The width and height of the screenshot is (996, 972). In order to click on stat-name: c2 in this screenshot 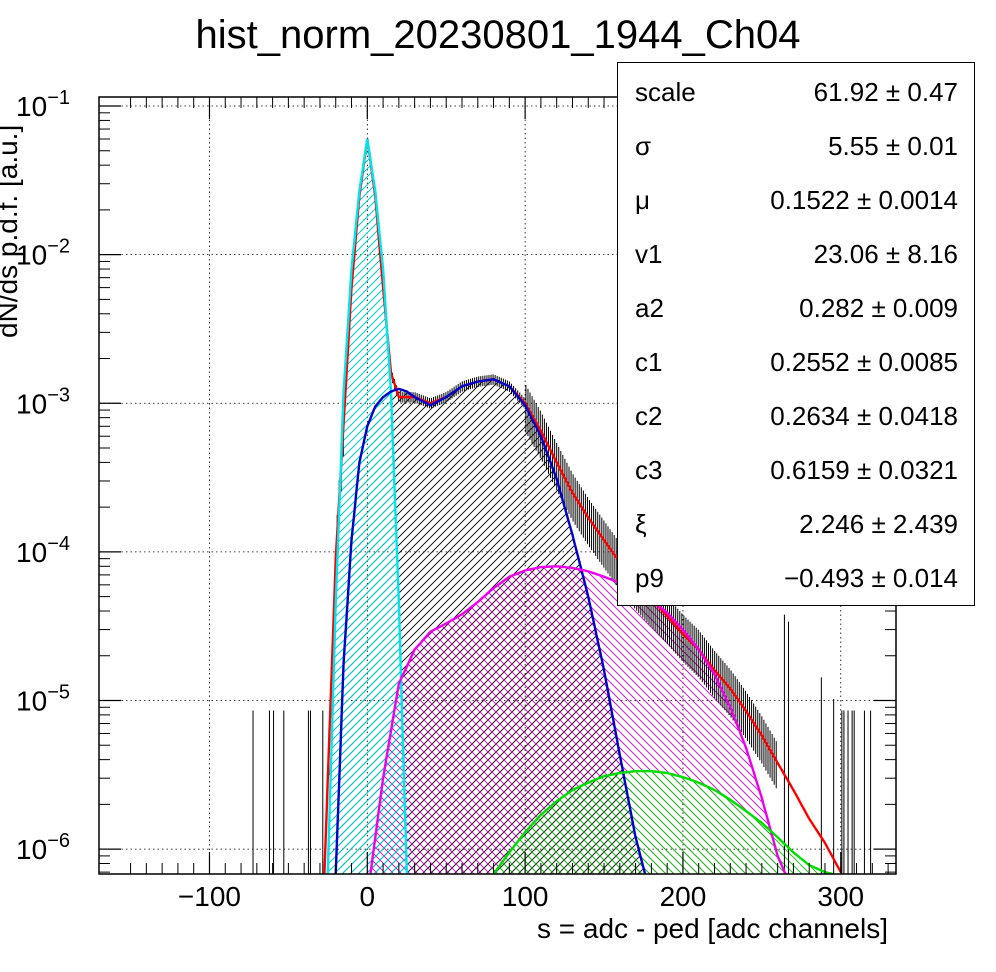, I will do `click(649, 416)`.